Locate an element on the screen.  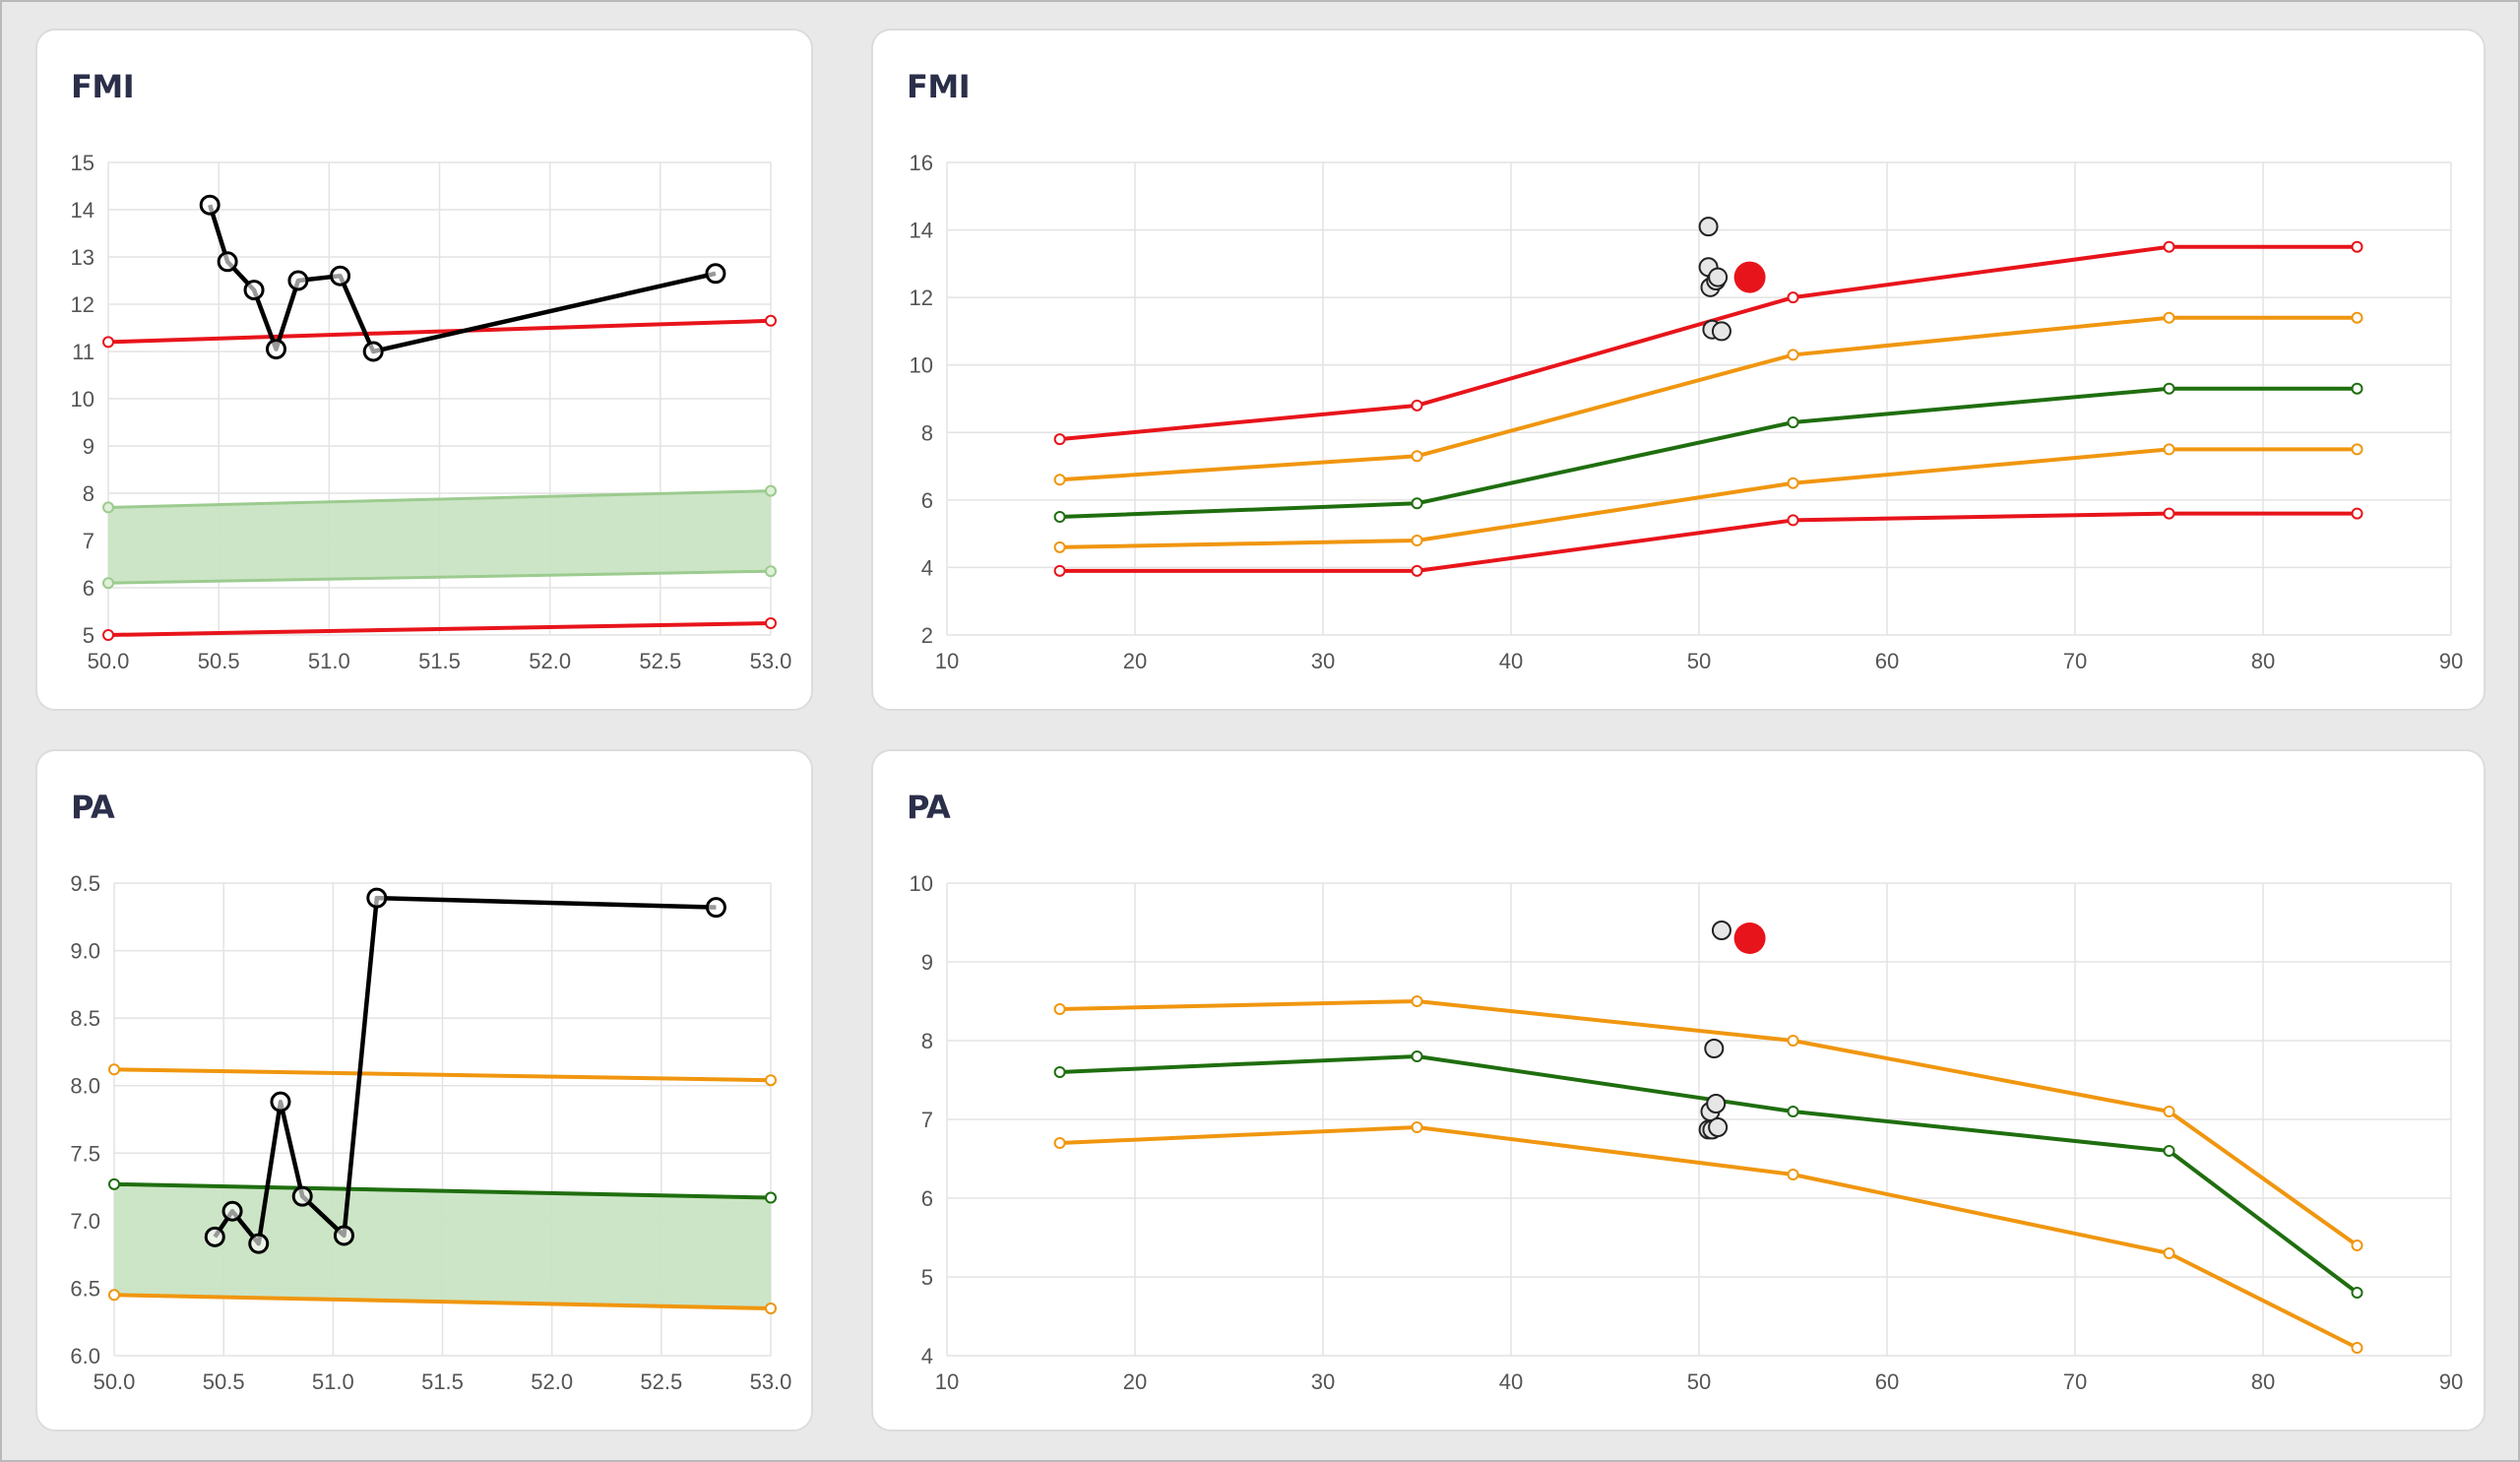
y-tick-label: 5 is located at coordinates (927, 1277).